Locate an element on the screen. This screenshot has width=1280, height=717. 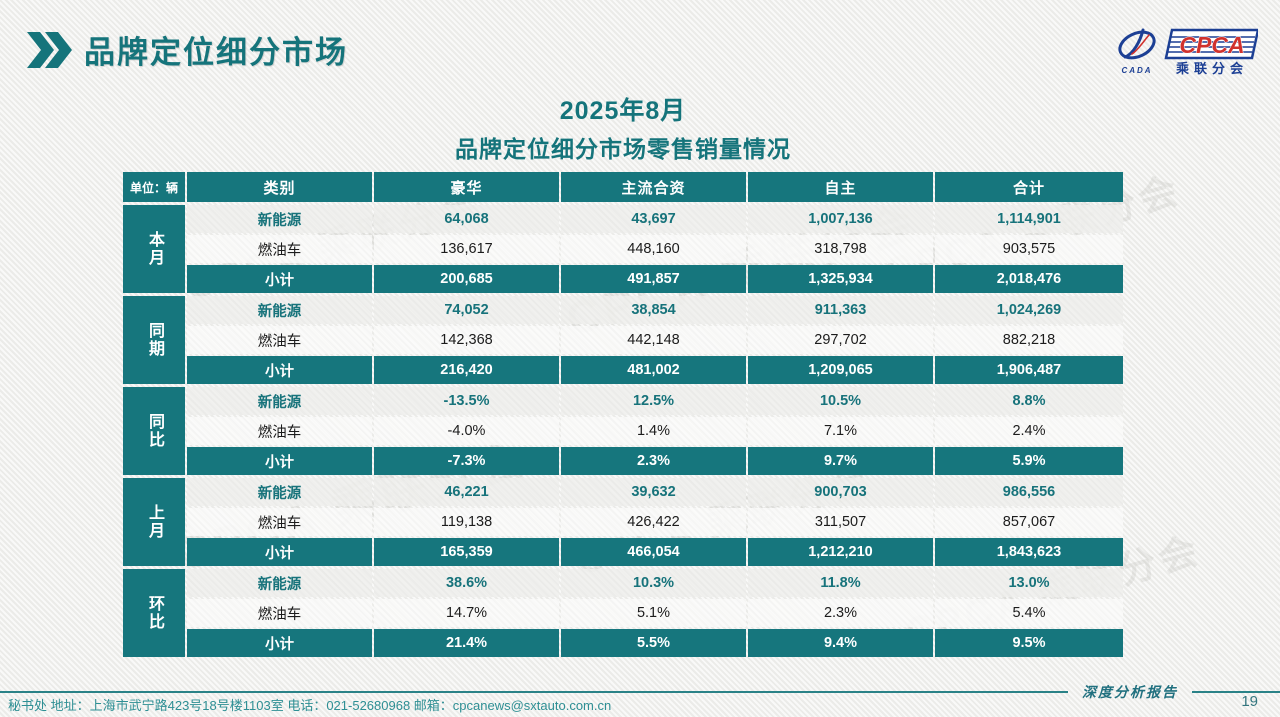
row-value: 8.8% is located at coordinates (1029, 401).